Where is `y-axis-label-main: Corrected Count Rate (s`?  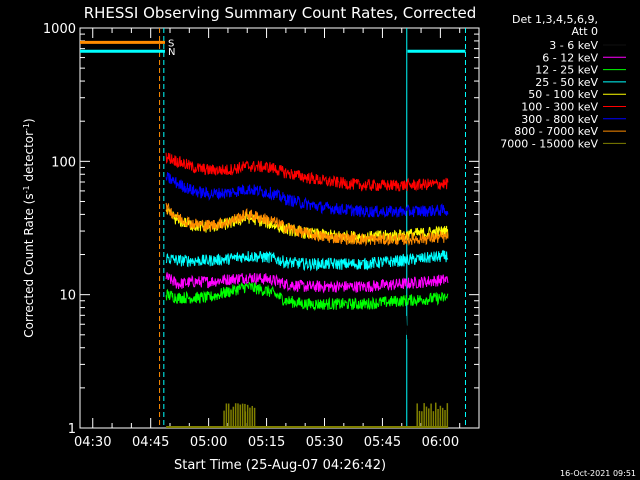
y-axis-label-main: Corrected Count Rate (s is located at coordinates (29, 265).